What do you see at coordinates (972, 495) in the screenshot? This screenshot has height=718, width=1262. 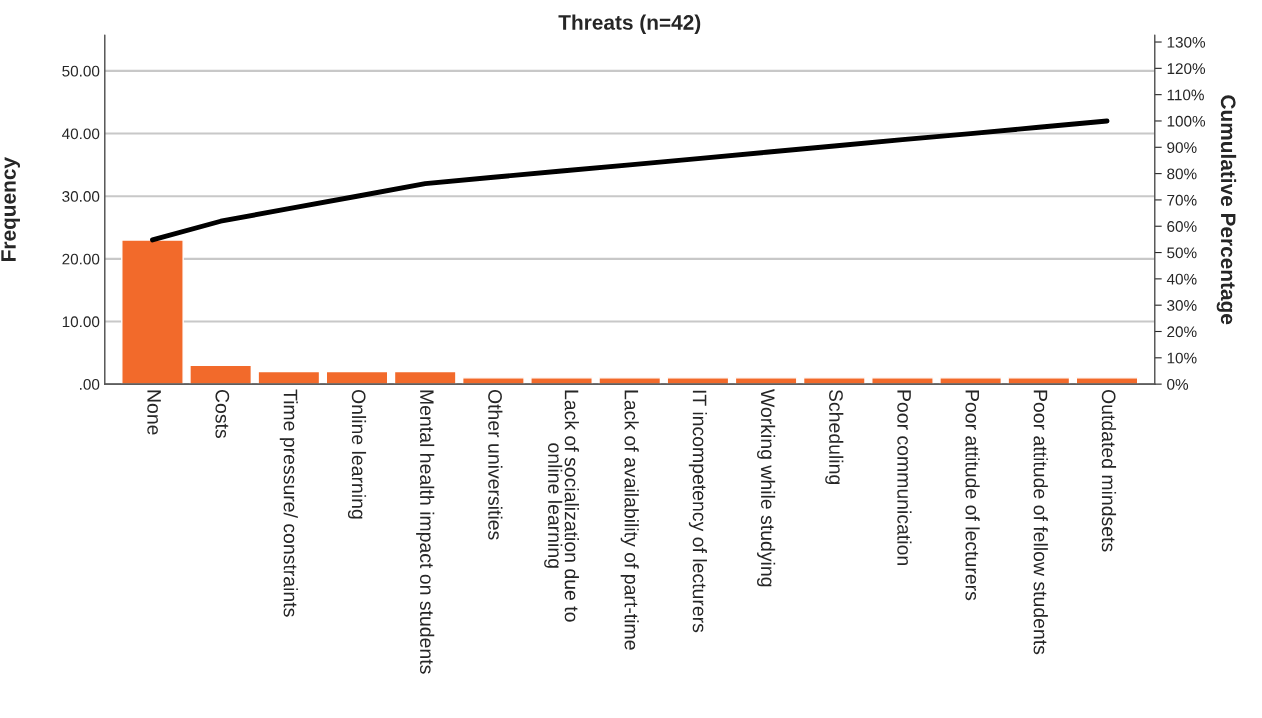 I see `x-tick-label: Poor attitude of lecturers` at bounding box center [972, 495].